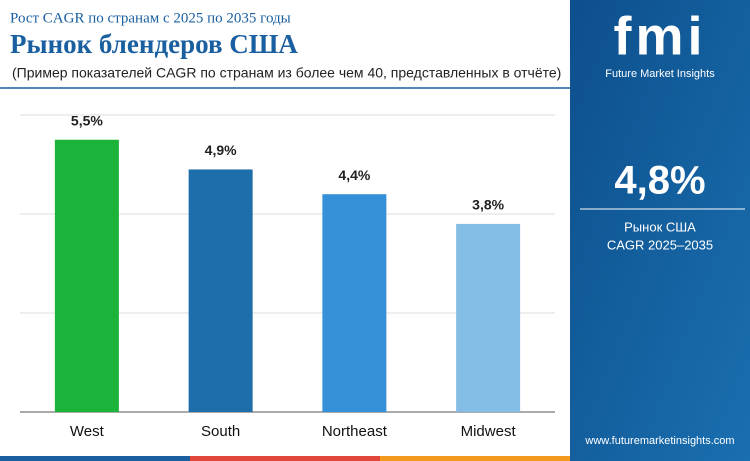  What do you see at coordinates (660, 36) in the screenshot?
I see `logo: fmi` at bounding box center [660, 36].